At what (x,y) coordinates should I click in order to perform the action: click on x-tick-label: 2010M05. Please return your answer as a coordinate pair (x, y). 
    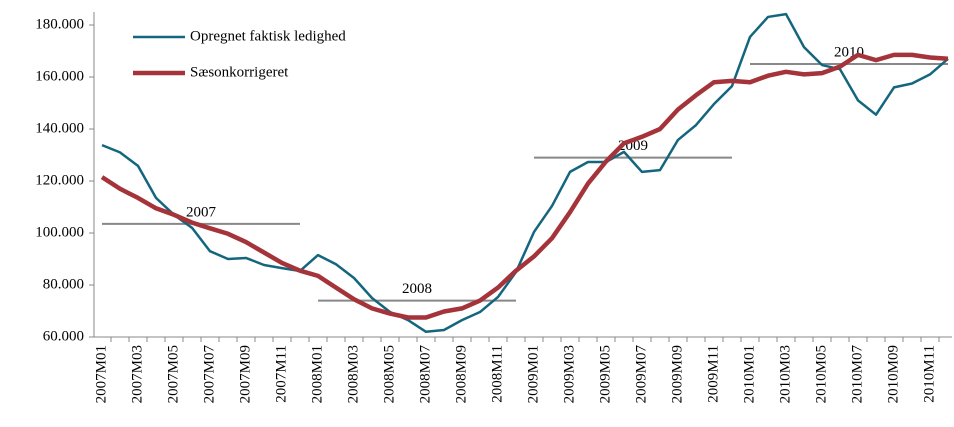
    Looking at the image, I should click on (821, 374).